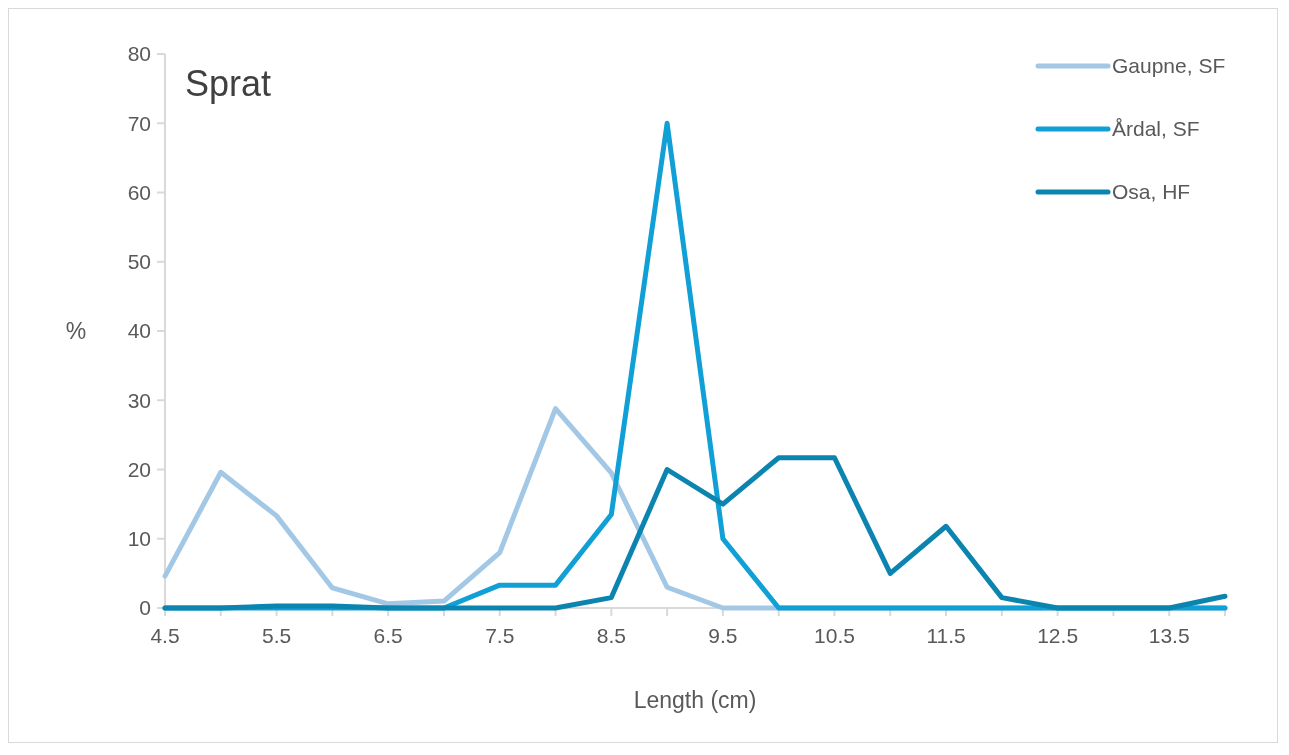 The image size is (1289, 755). What do you see at coordinates (139, 192) in the screenshot?
I see `y-tick-label: 60` at bounding box center [139, 192].